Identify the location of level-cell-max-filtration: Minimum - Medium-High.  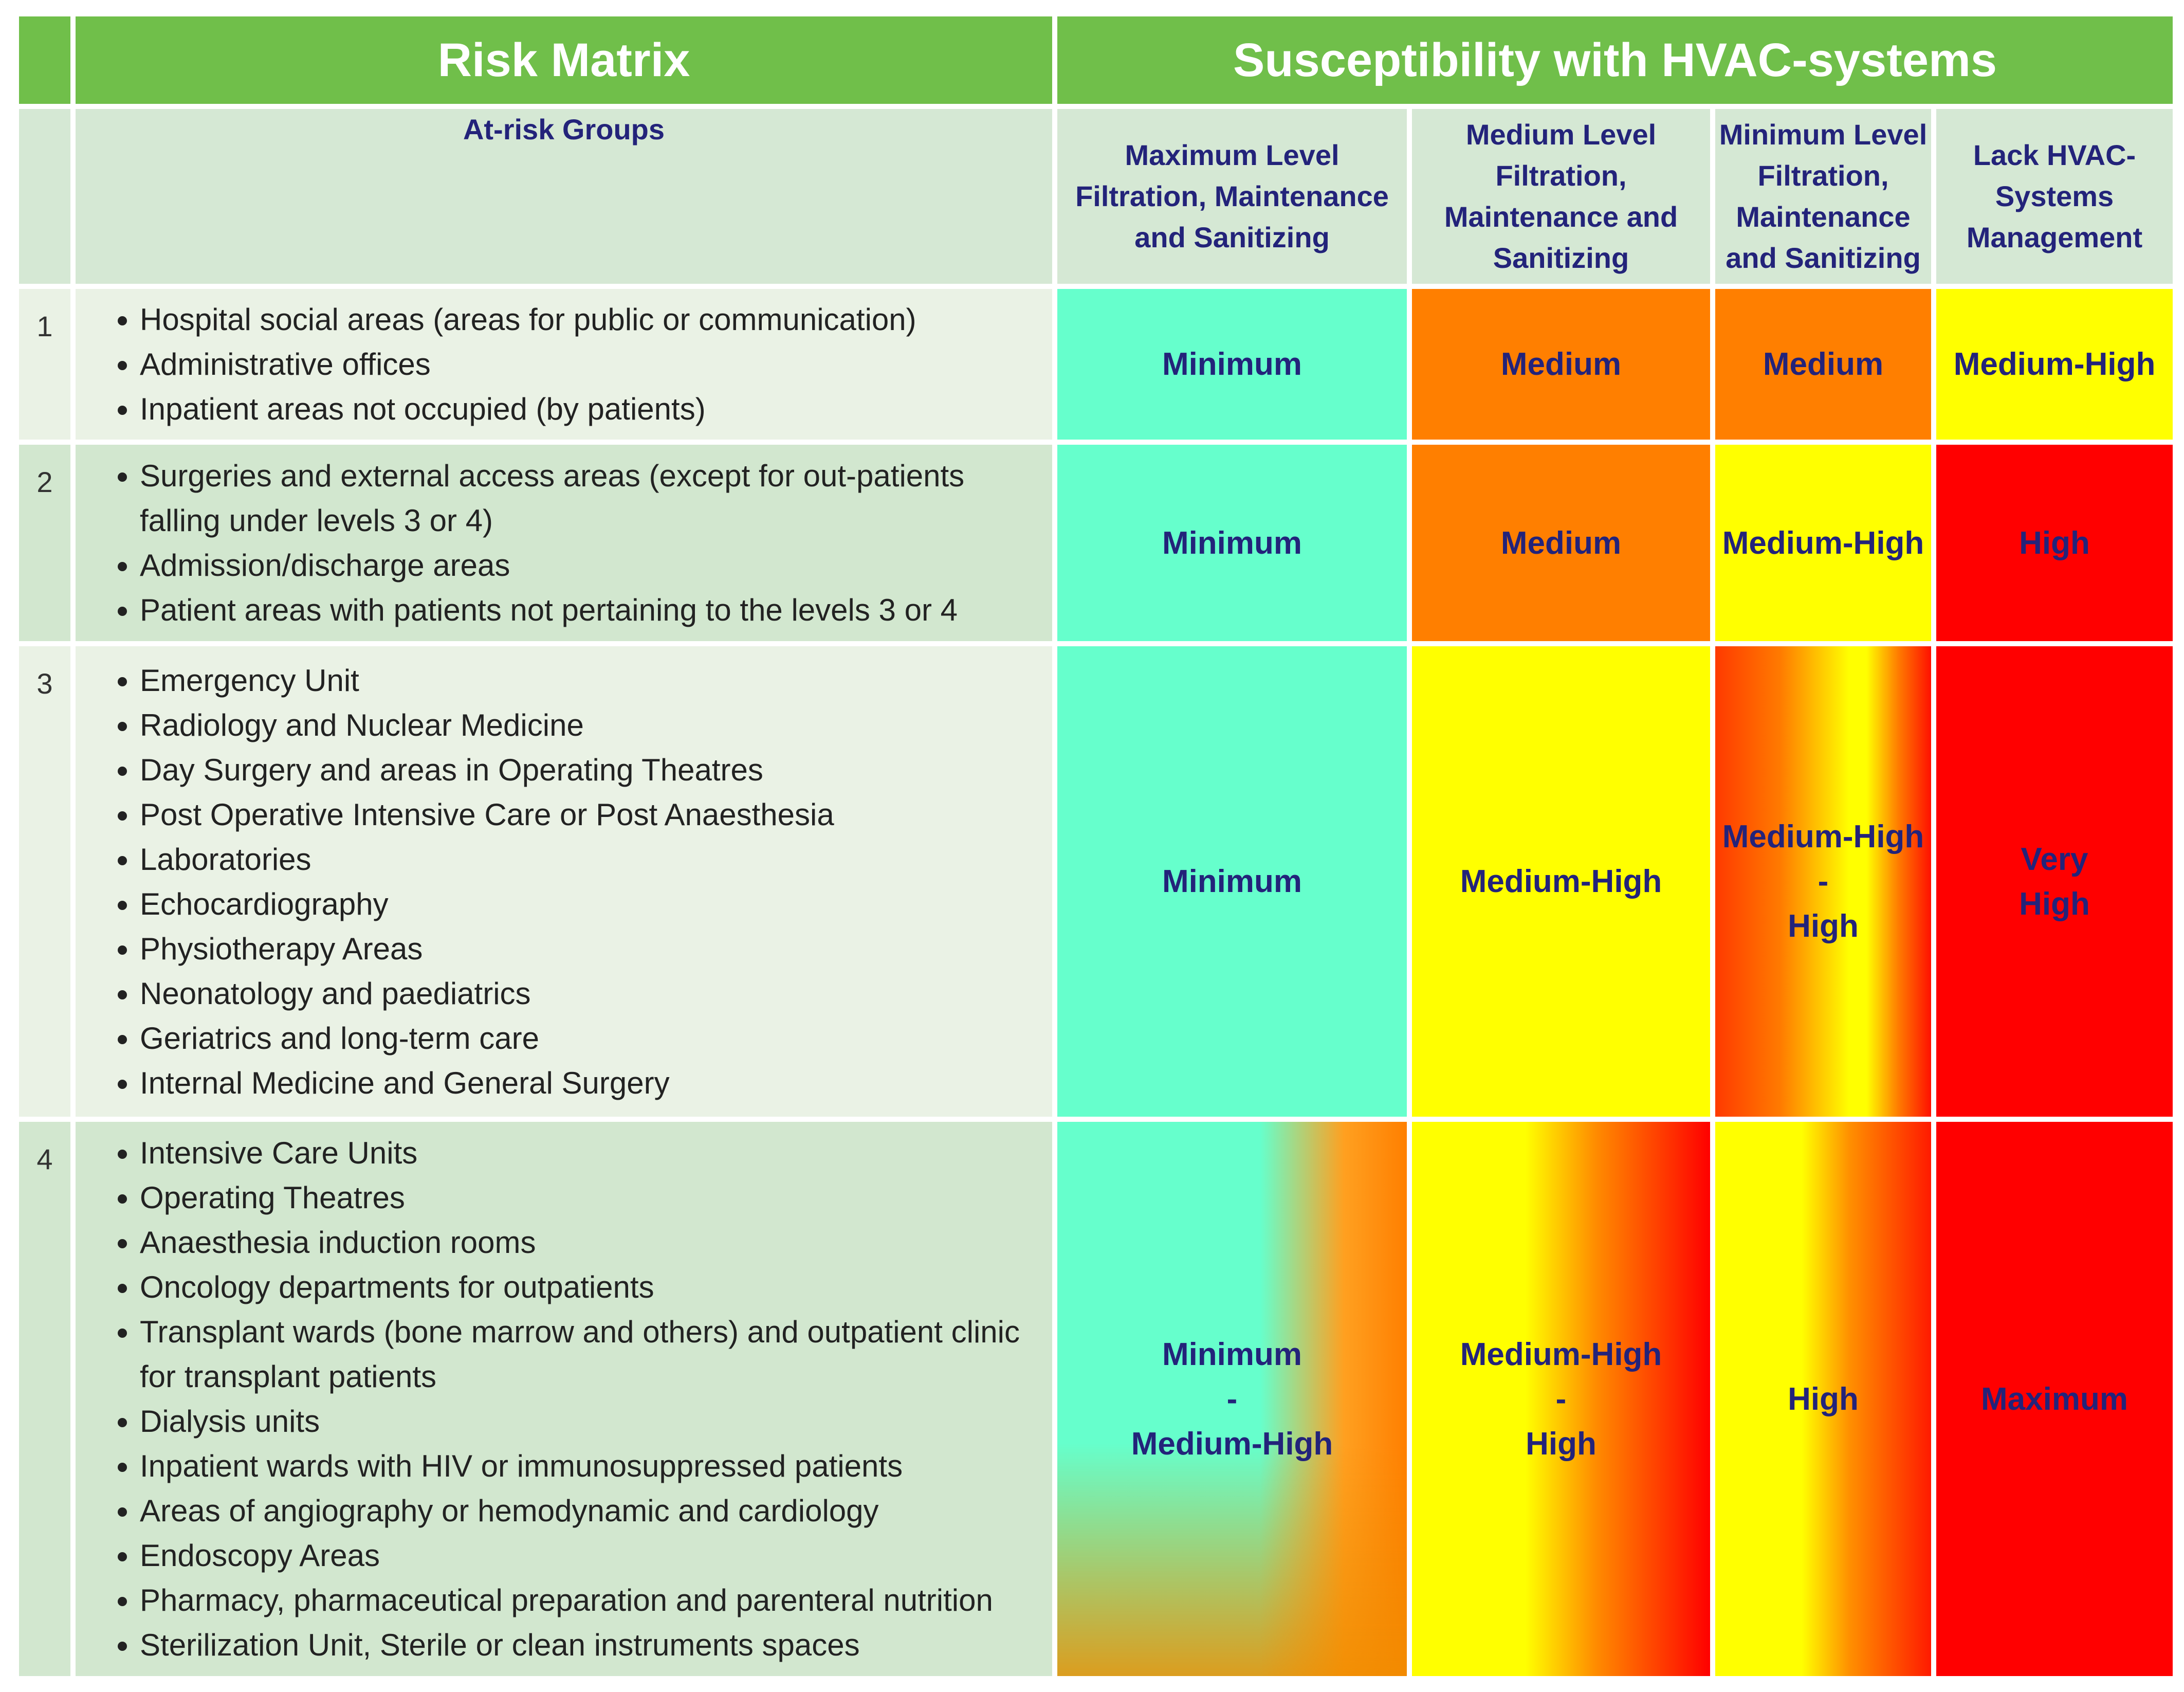
(1232, 1399).